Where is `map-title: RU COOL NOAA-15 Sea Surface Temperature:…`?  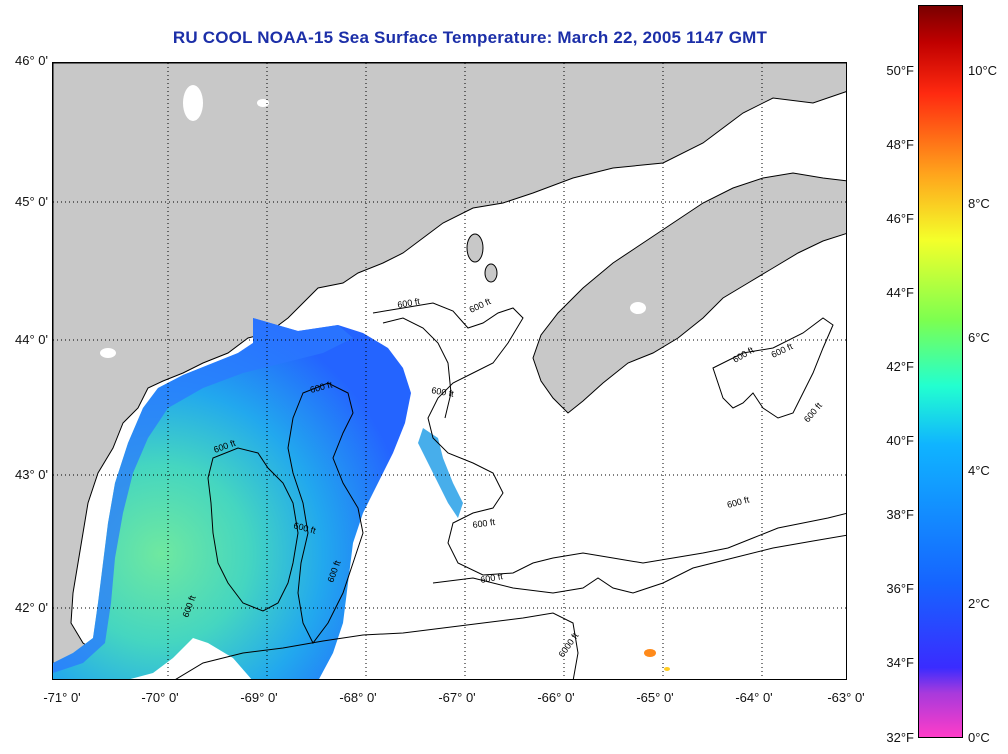
map-title: RU COOL NOAA-15 Sea Surface Temperature:… is located at coordinates (470, 37).